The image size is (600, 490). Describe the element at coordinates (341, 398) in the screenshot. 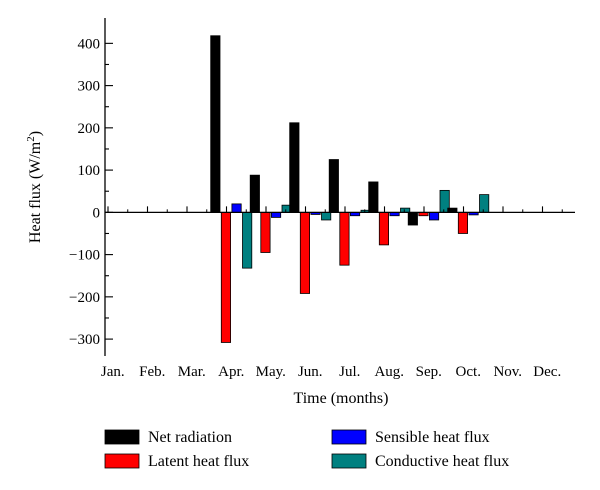

I see `x-axis-title: Time (months)` at that location.